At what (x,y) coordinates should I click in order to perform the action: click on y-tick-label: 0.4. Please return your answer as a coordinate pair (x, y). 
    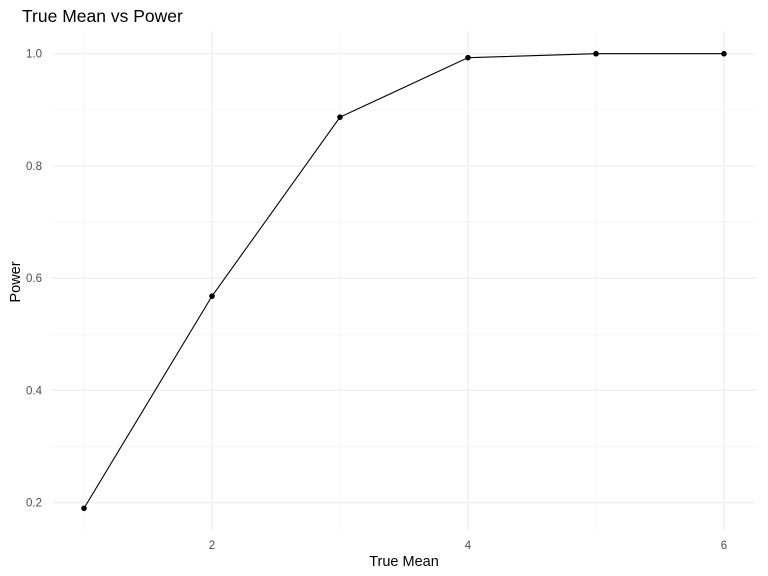
    Looking at the image, I should click on (34, 391).